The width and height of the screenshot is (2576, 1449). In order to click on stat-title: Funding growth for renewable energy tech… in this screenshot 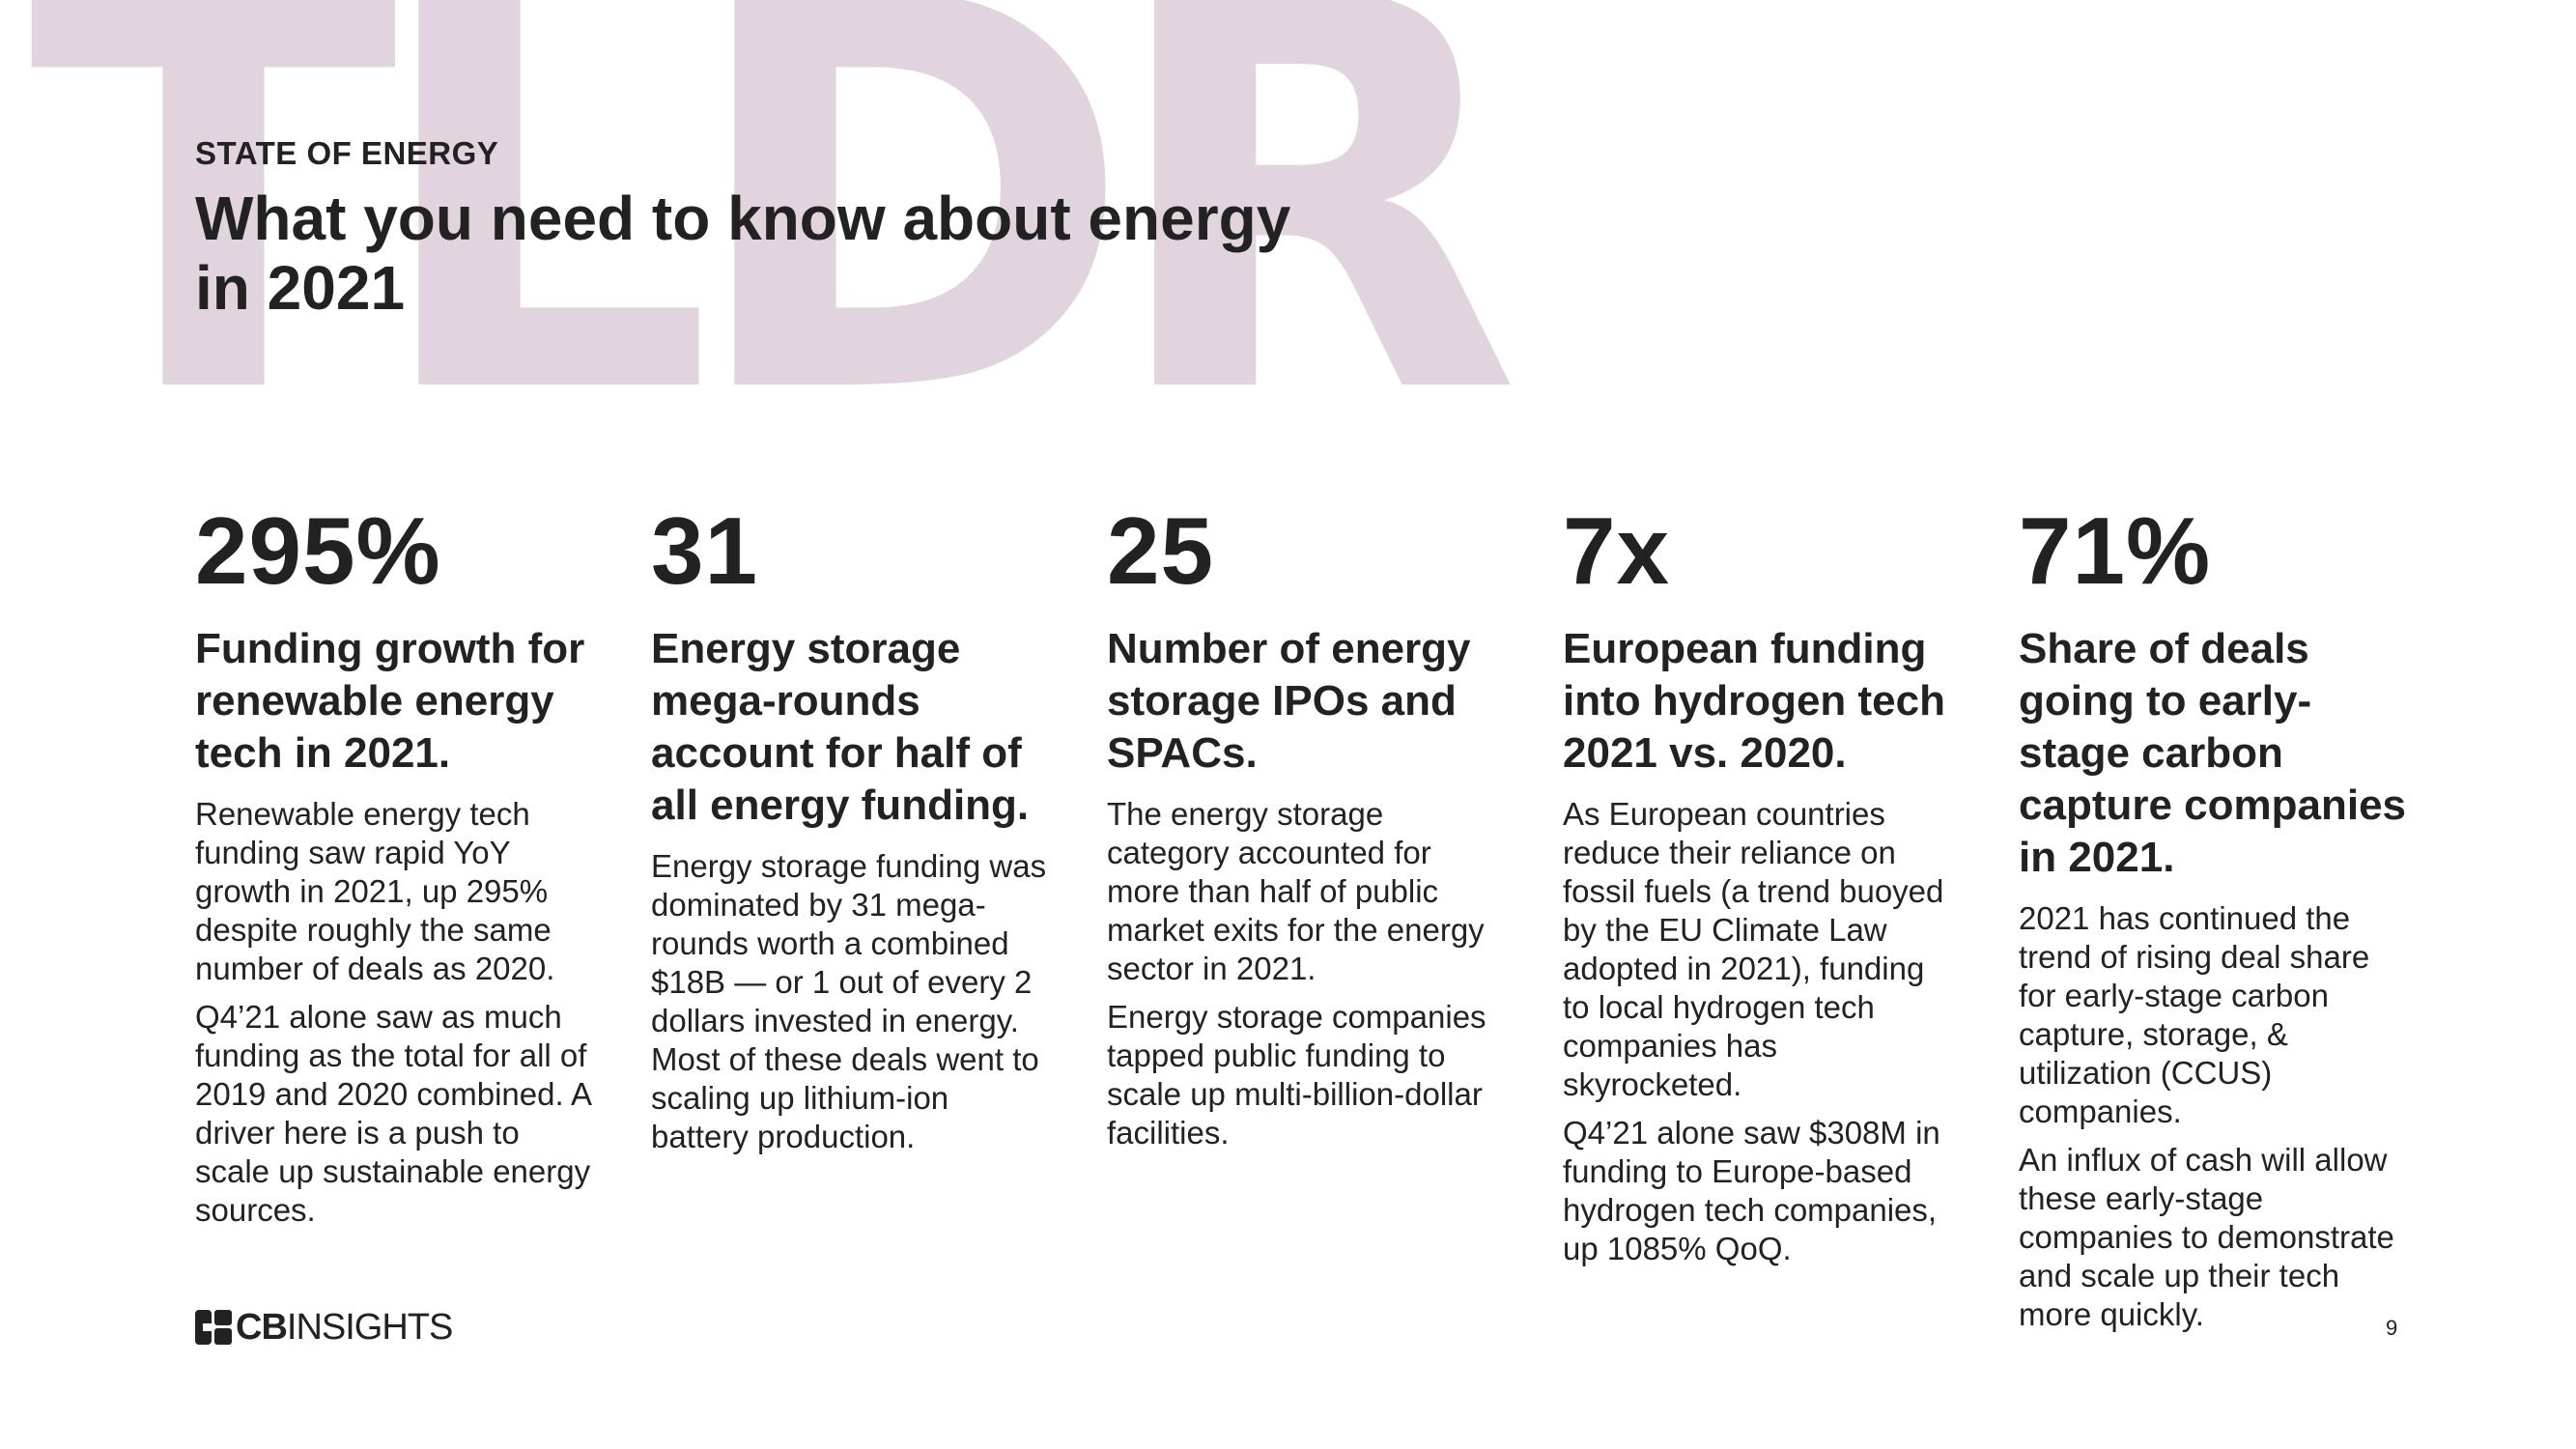, I will do `click(390, 701)`.